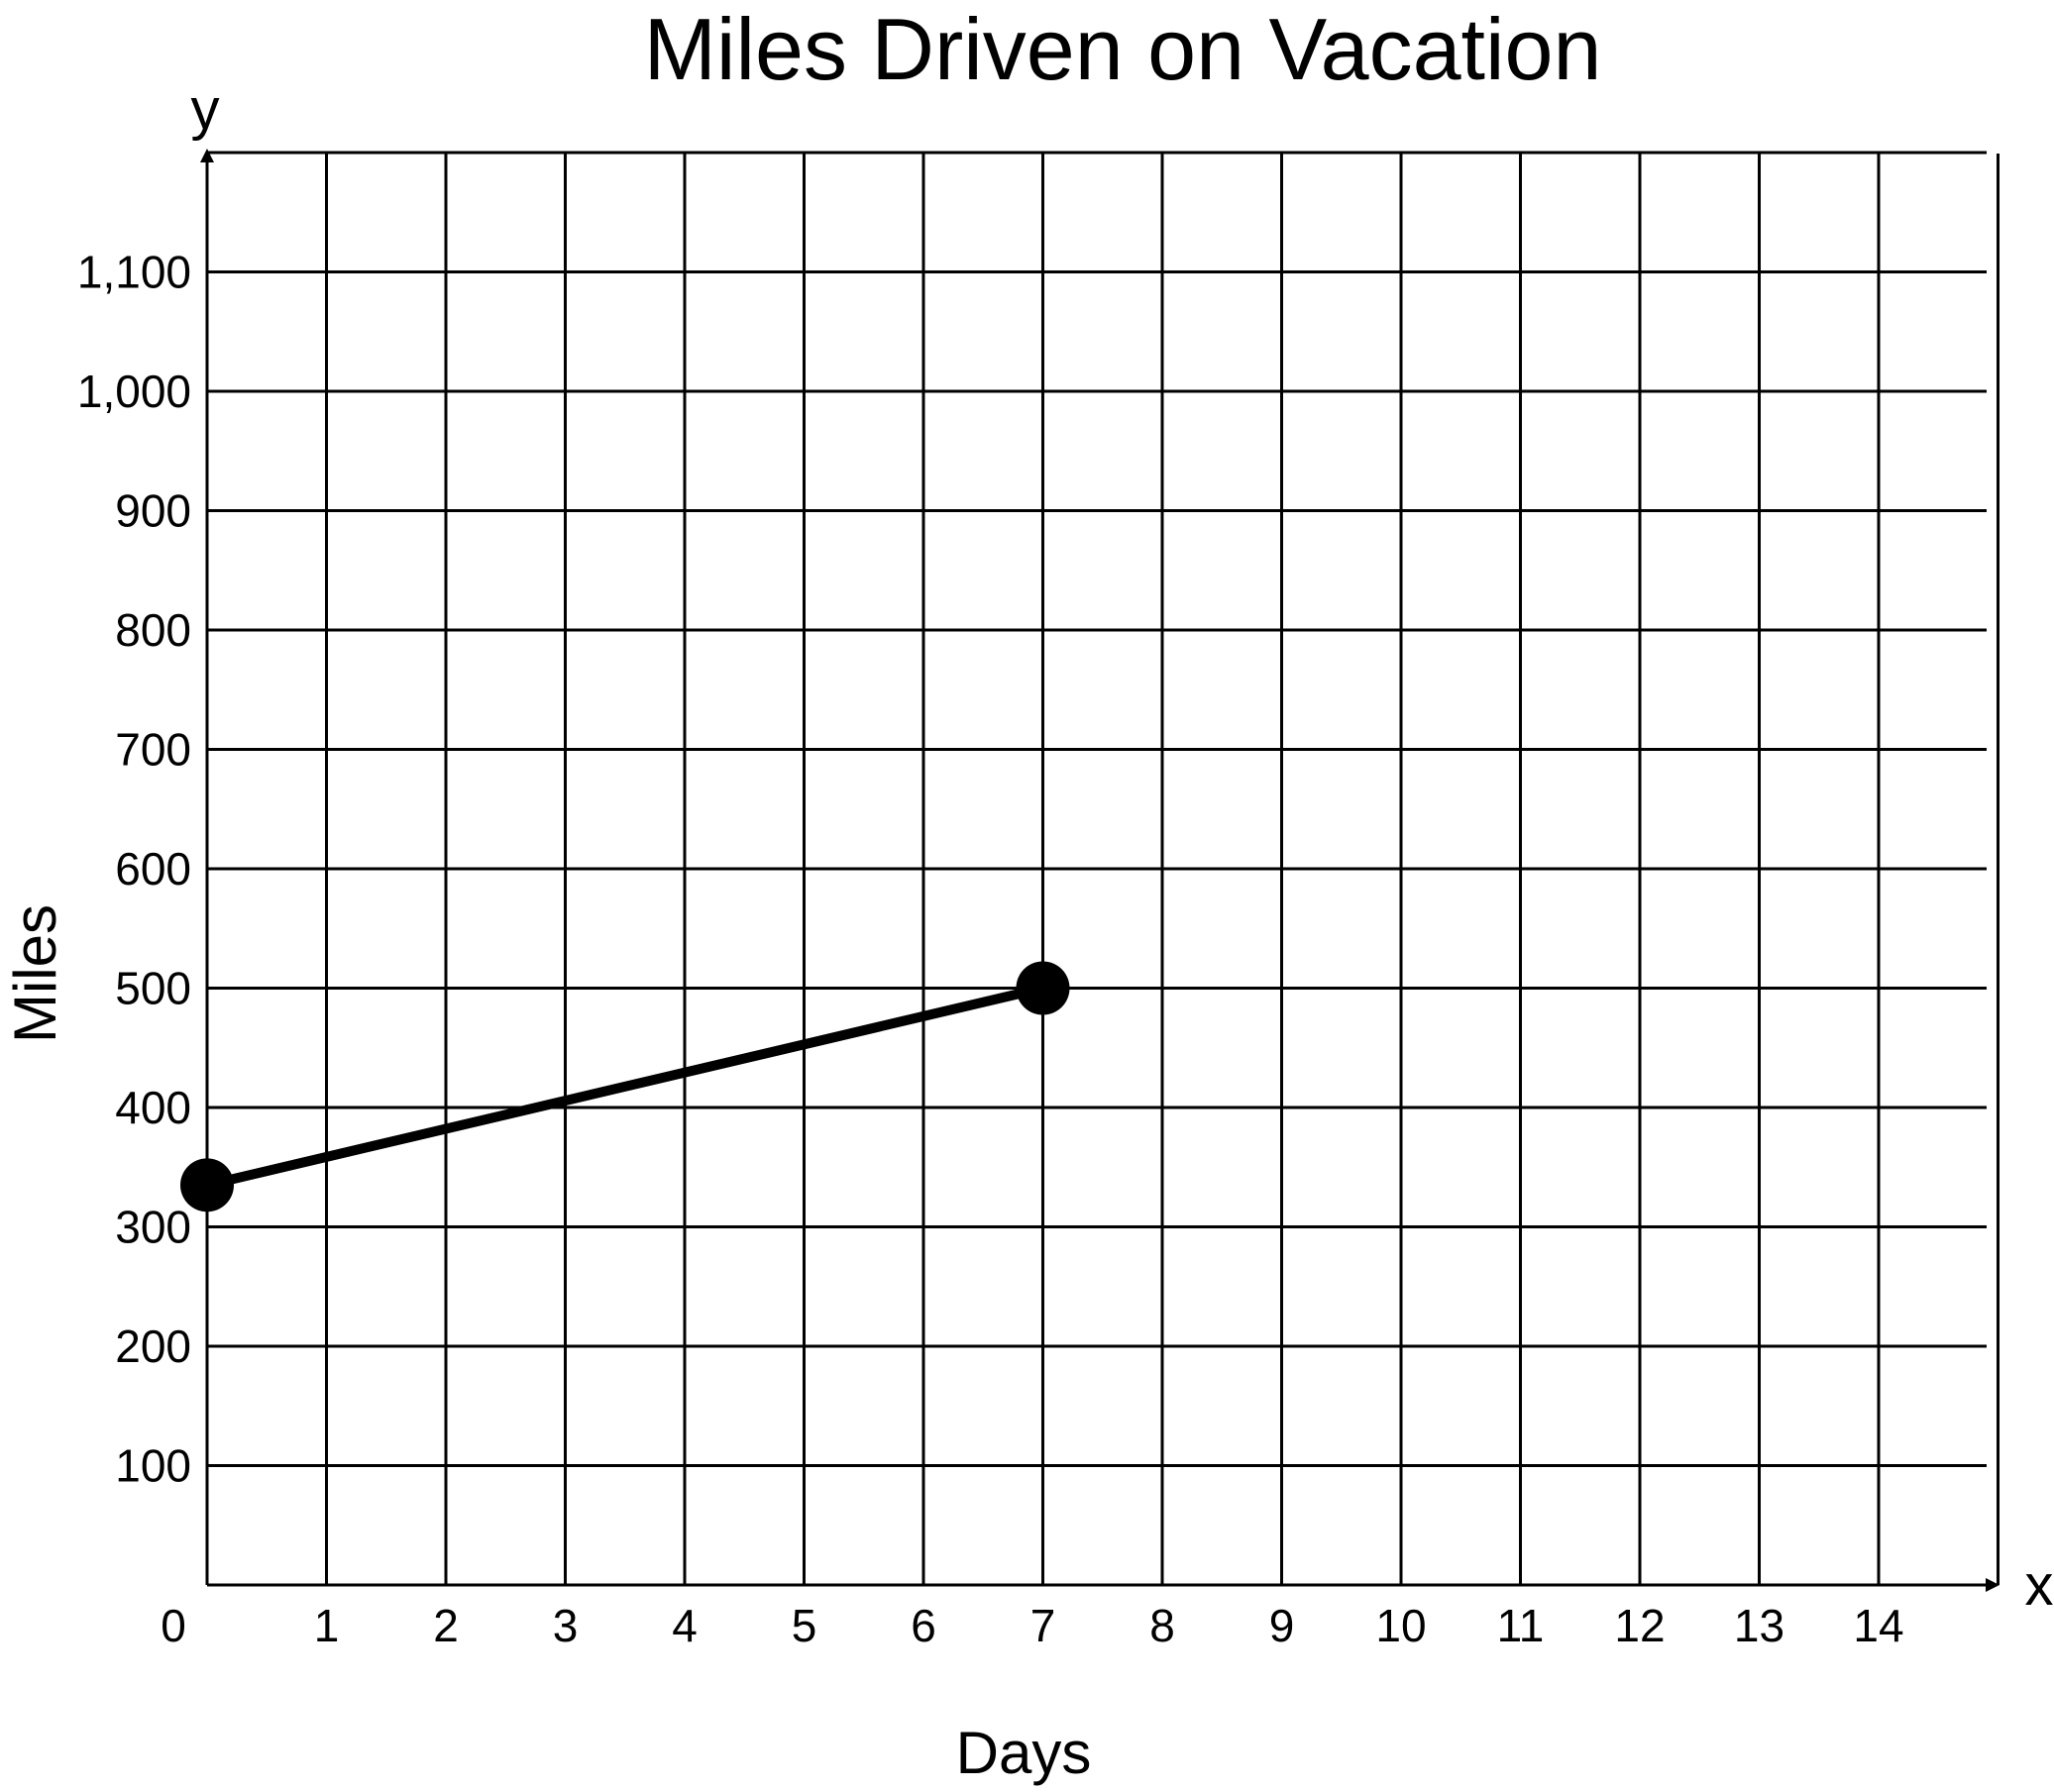 The width and height of the screenshot is (2054, 1792). I want to click on x-tick-label: 12, so click(1639, 1626).